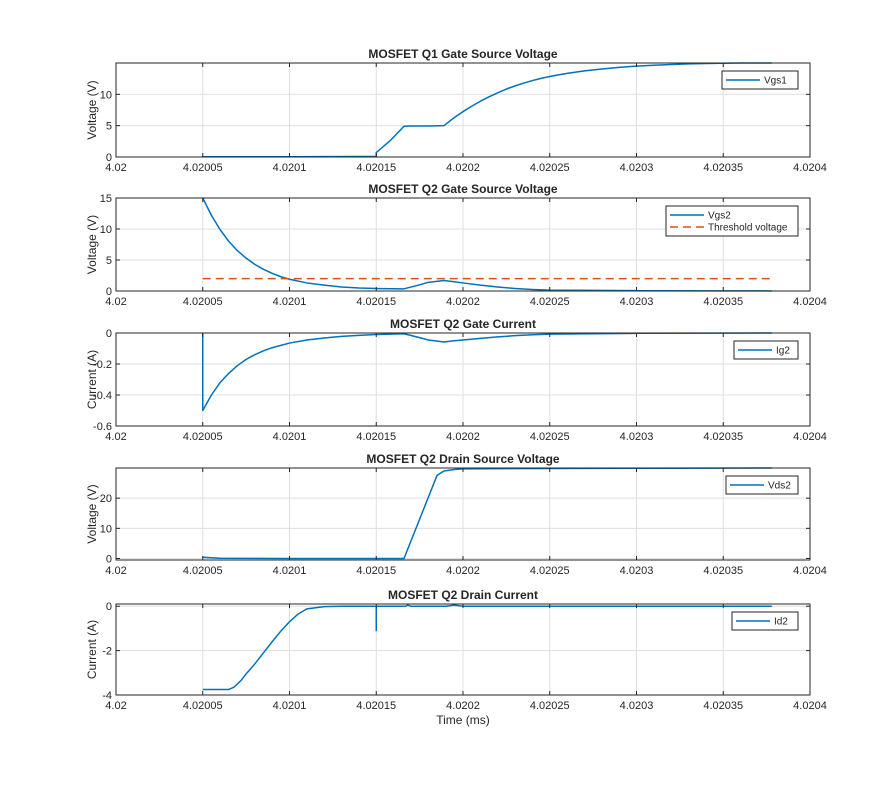 This screenshot has height=786, width=895. What do you see at coordinates (106, 199) in the screenshot?
I see `y-tick-label: 15` at bounding box center [106, 199].